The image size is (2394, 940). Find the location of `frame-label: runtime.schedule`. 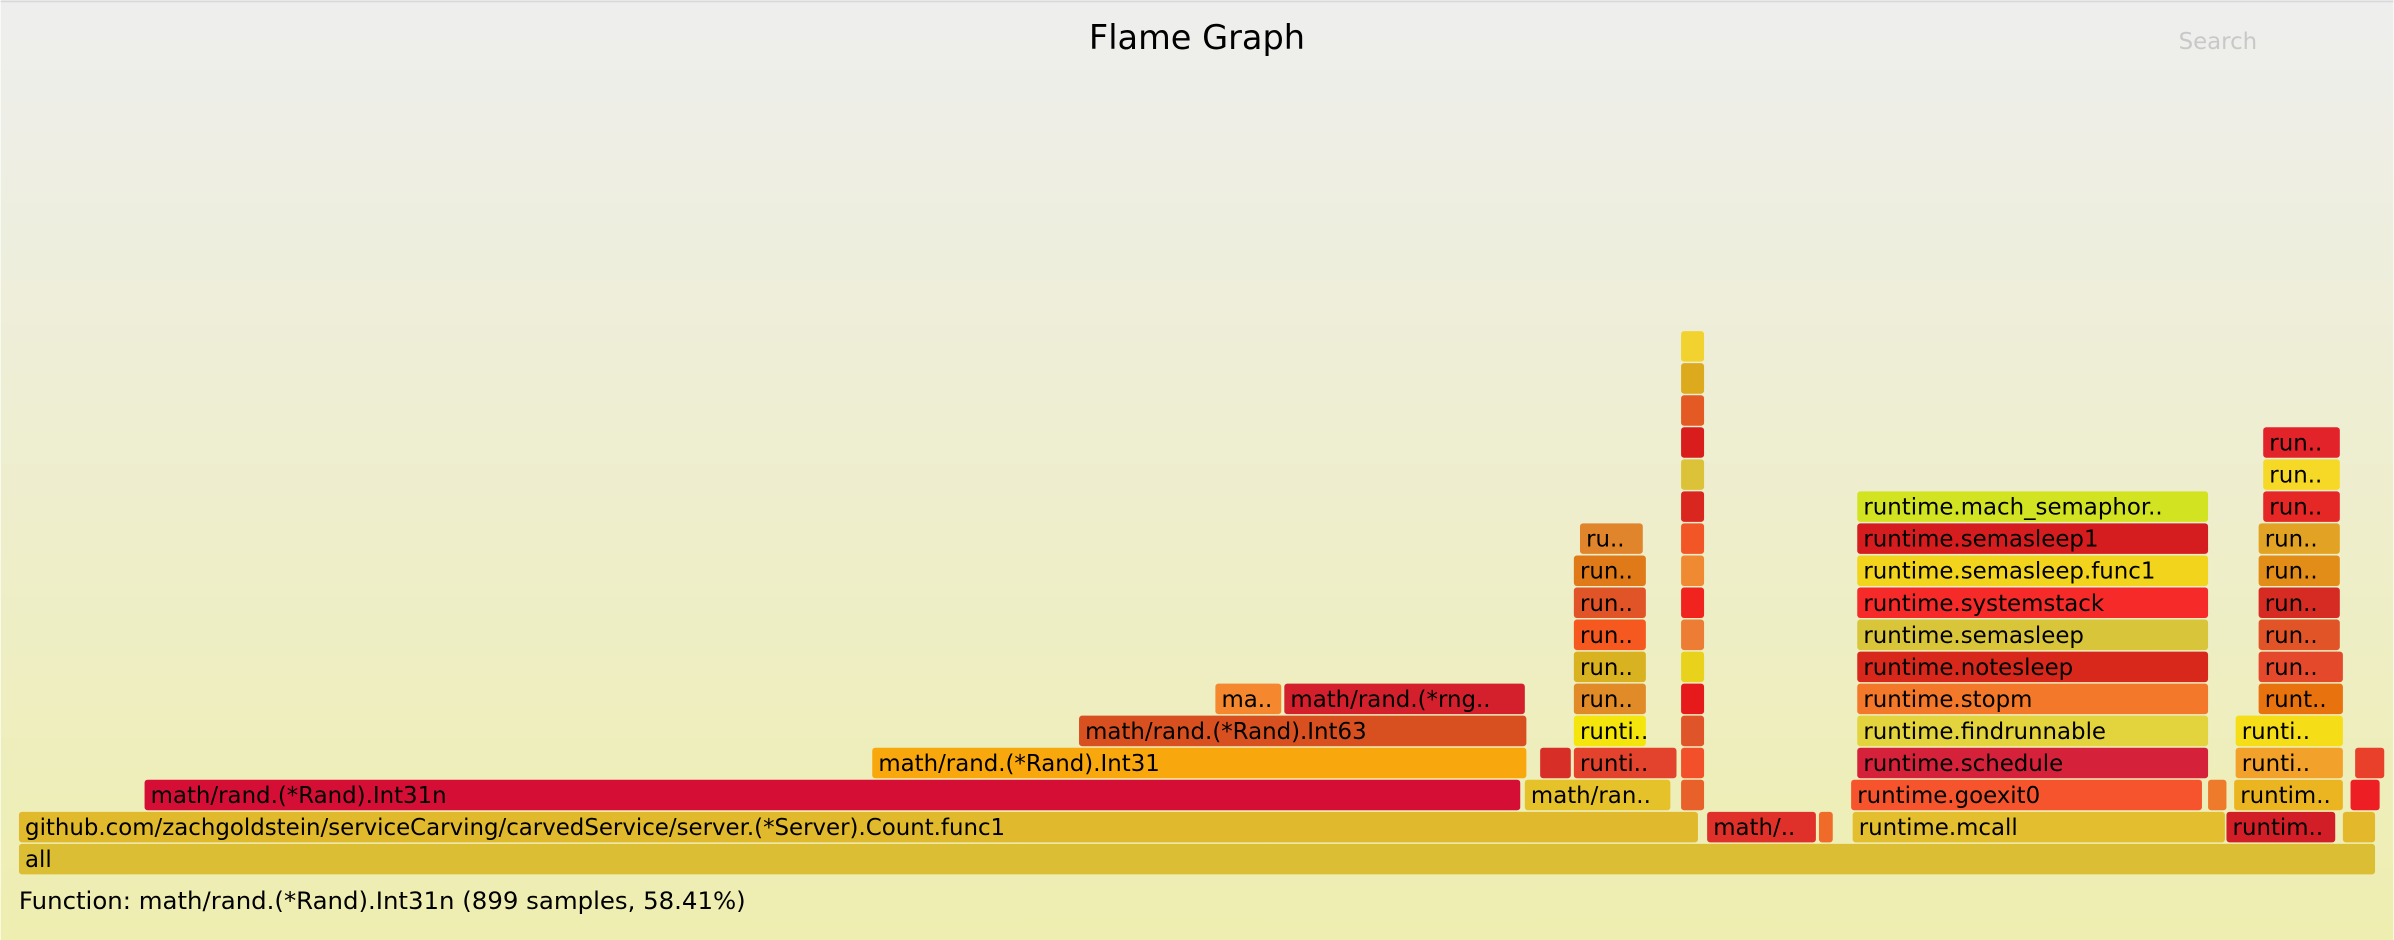

frame-label: runtime.schedule is located at coordinates (1963, 764).